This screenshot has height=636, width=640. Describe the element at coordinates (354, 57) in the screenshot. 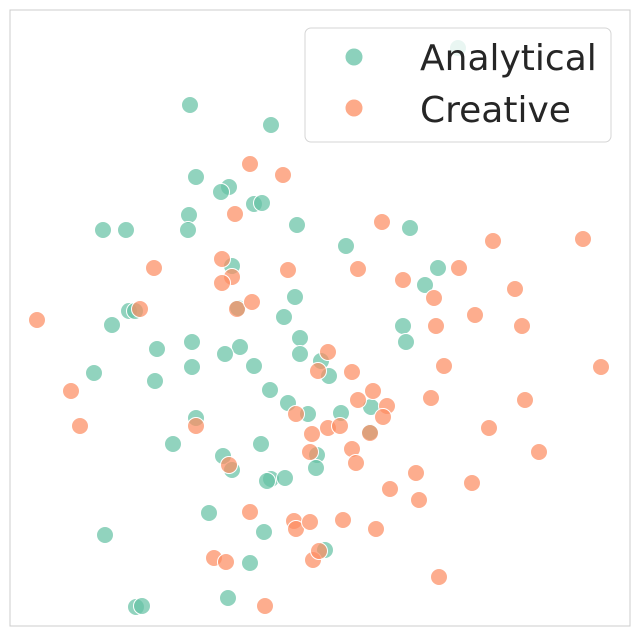

I see `legend-marker-analytical` at that location.